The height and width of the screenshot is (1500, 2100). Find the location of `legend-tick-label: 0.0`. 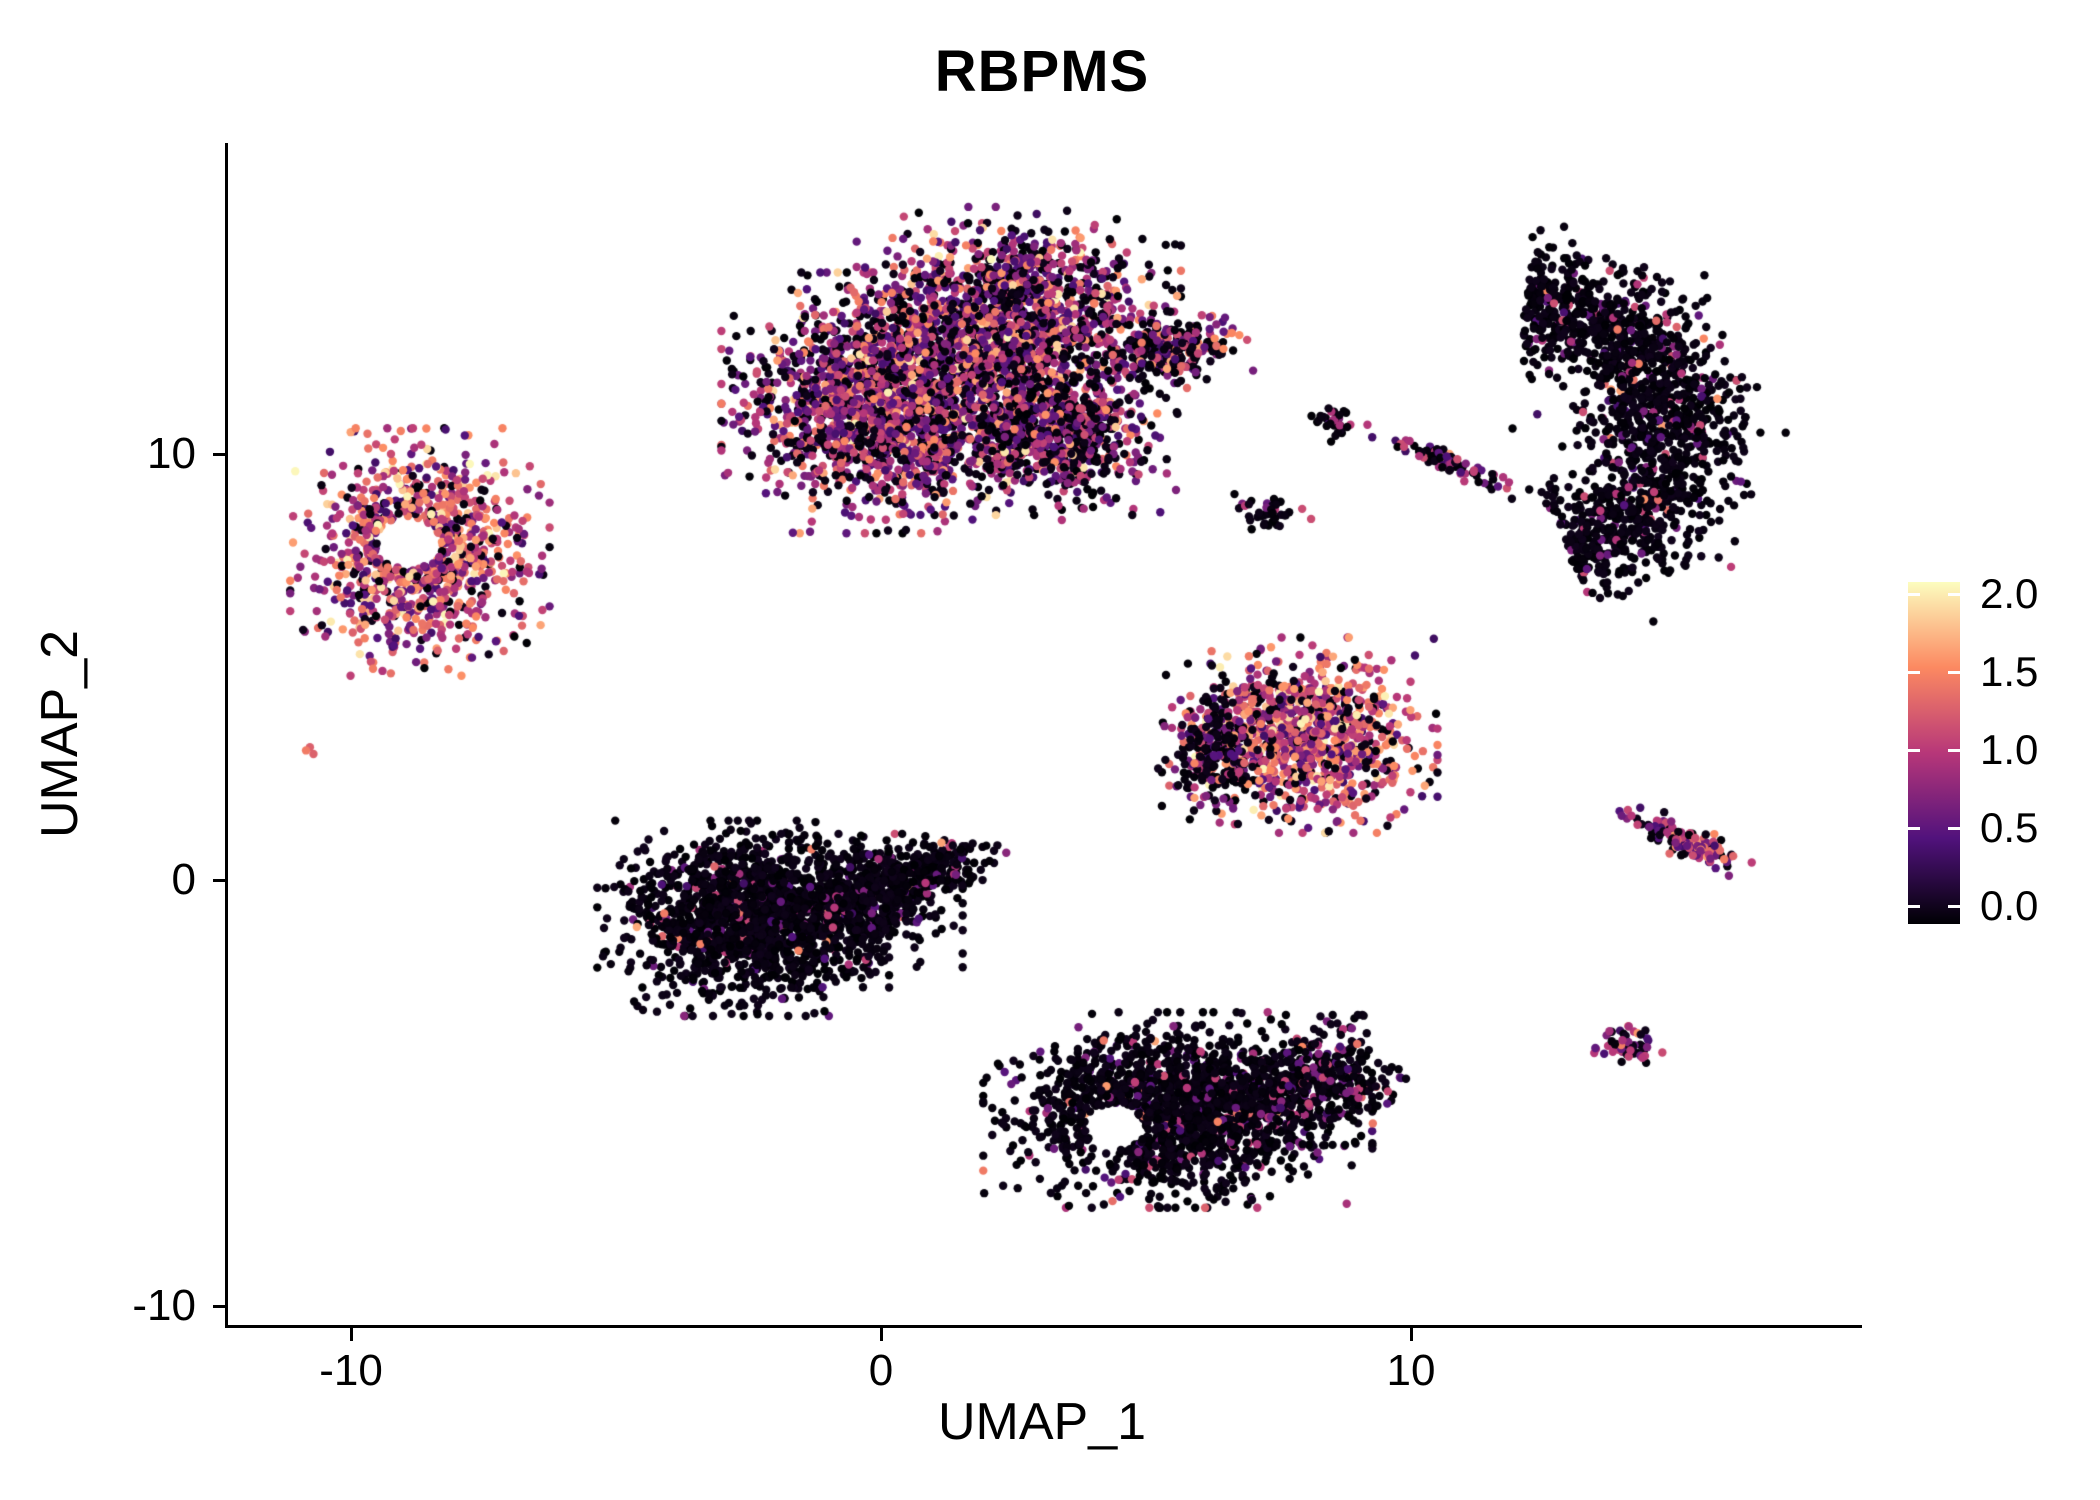

legend-tick-label: 0.0 is located at coordinates (2009, 905).